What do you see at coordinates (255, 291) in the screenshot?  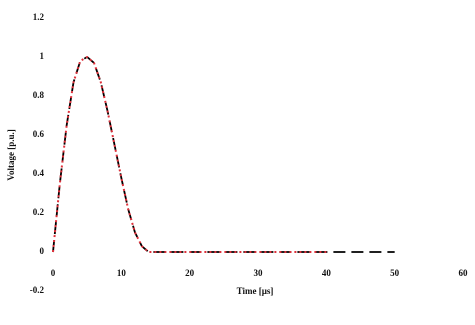 I see `x-axis-label: Time [µs]` at bounding box center [255, 291].